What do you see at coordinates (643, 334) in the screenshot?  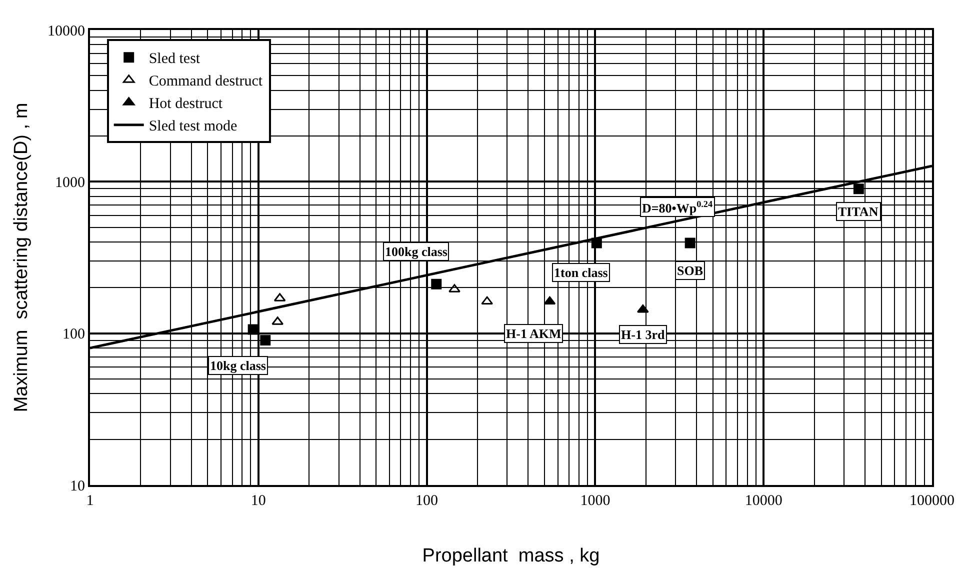 I see `annotation: H-1 3rd` at bounding box center [643, 334].